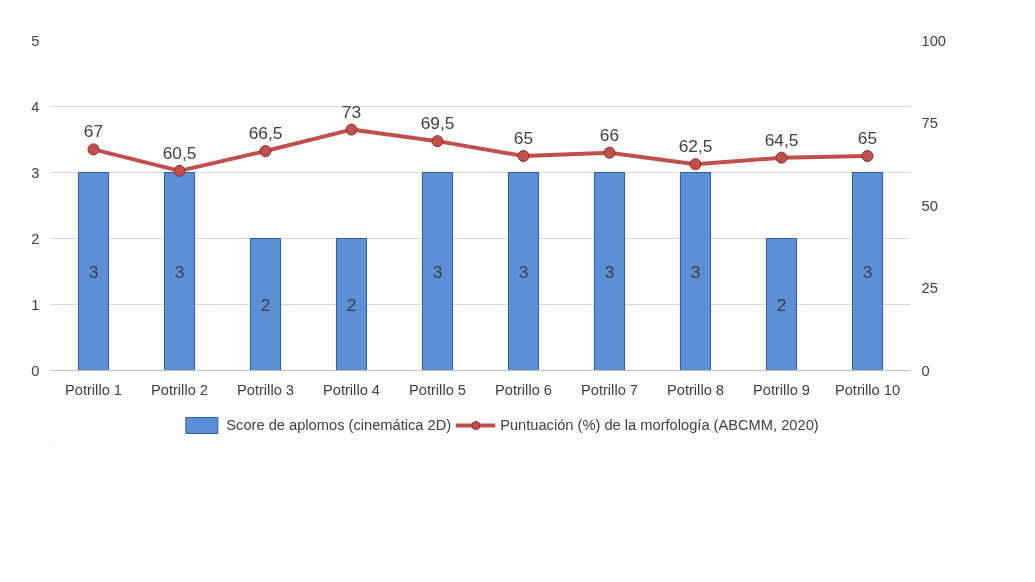  I want to click on data-label: 73, so click(351, 111).